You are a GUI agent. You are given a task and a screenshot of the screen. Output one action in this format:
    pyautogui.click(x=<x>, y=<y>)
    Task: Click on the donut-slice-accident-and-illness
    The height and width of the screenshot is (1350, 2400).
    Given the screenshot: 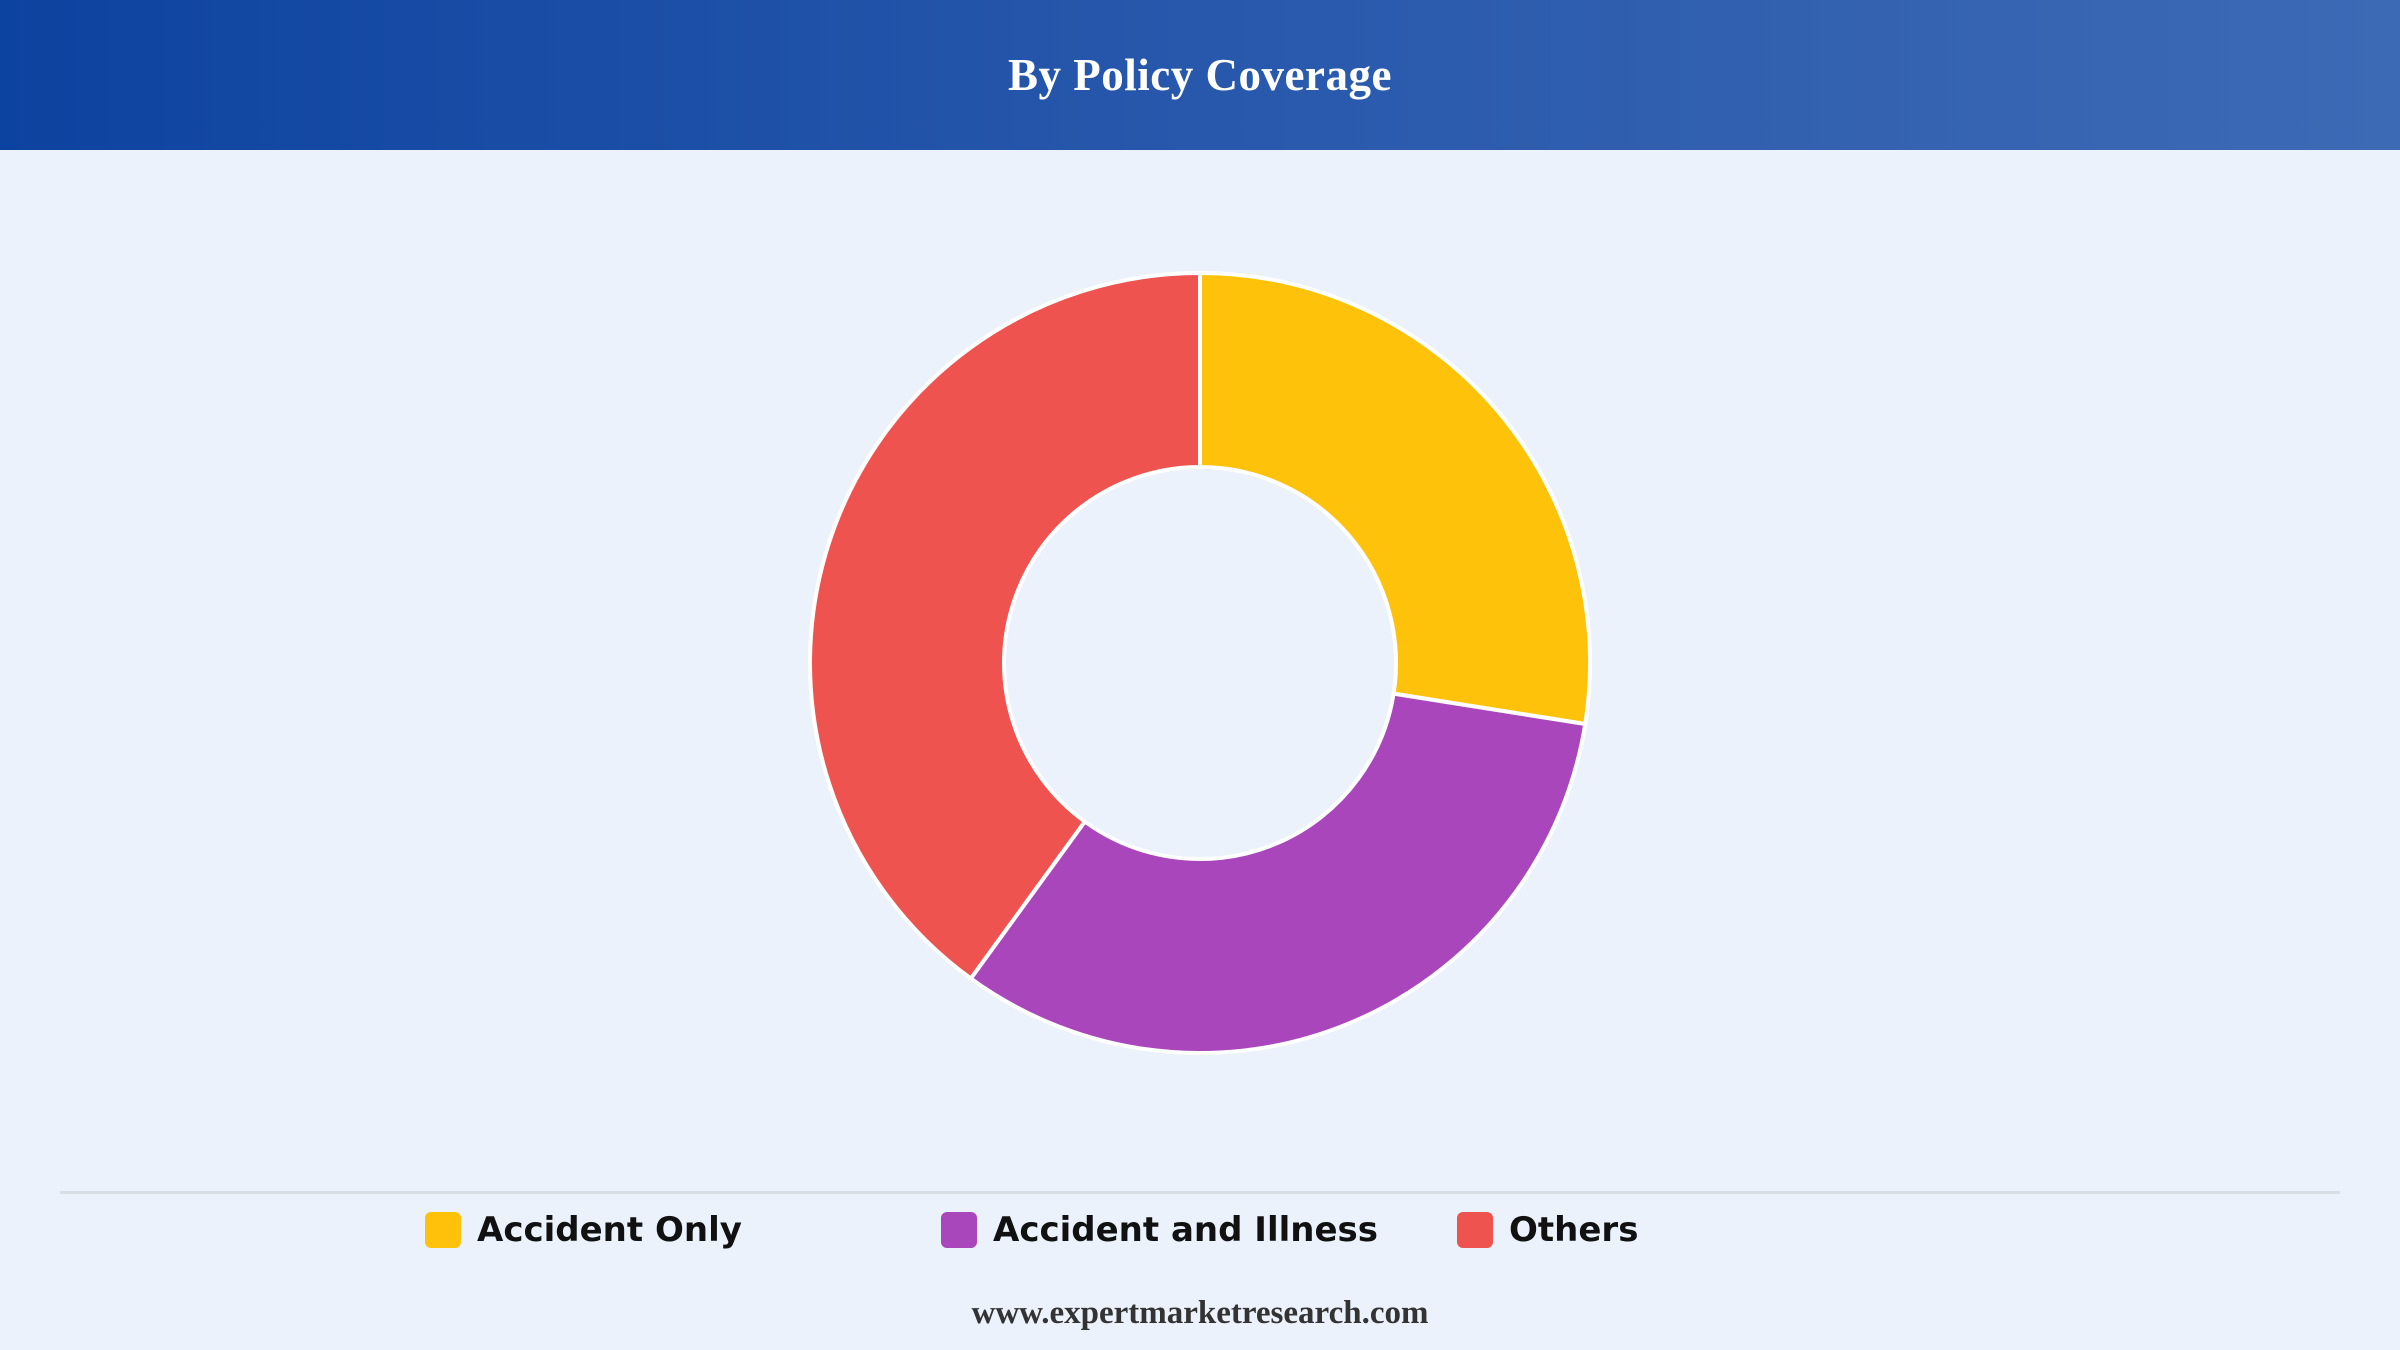 What is the action you would take?
    pyautogui.click(x=1278, y=873)
    